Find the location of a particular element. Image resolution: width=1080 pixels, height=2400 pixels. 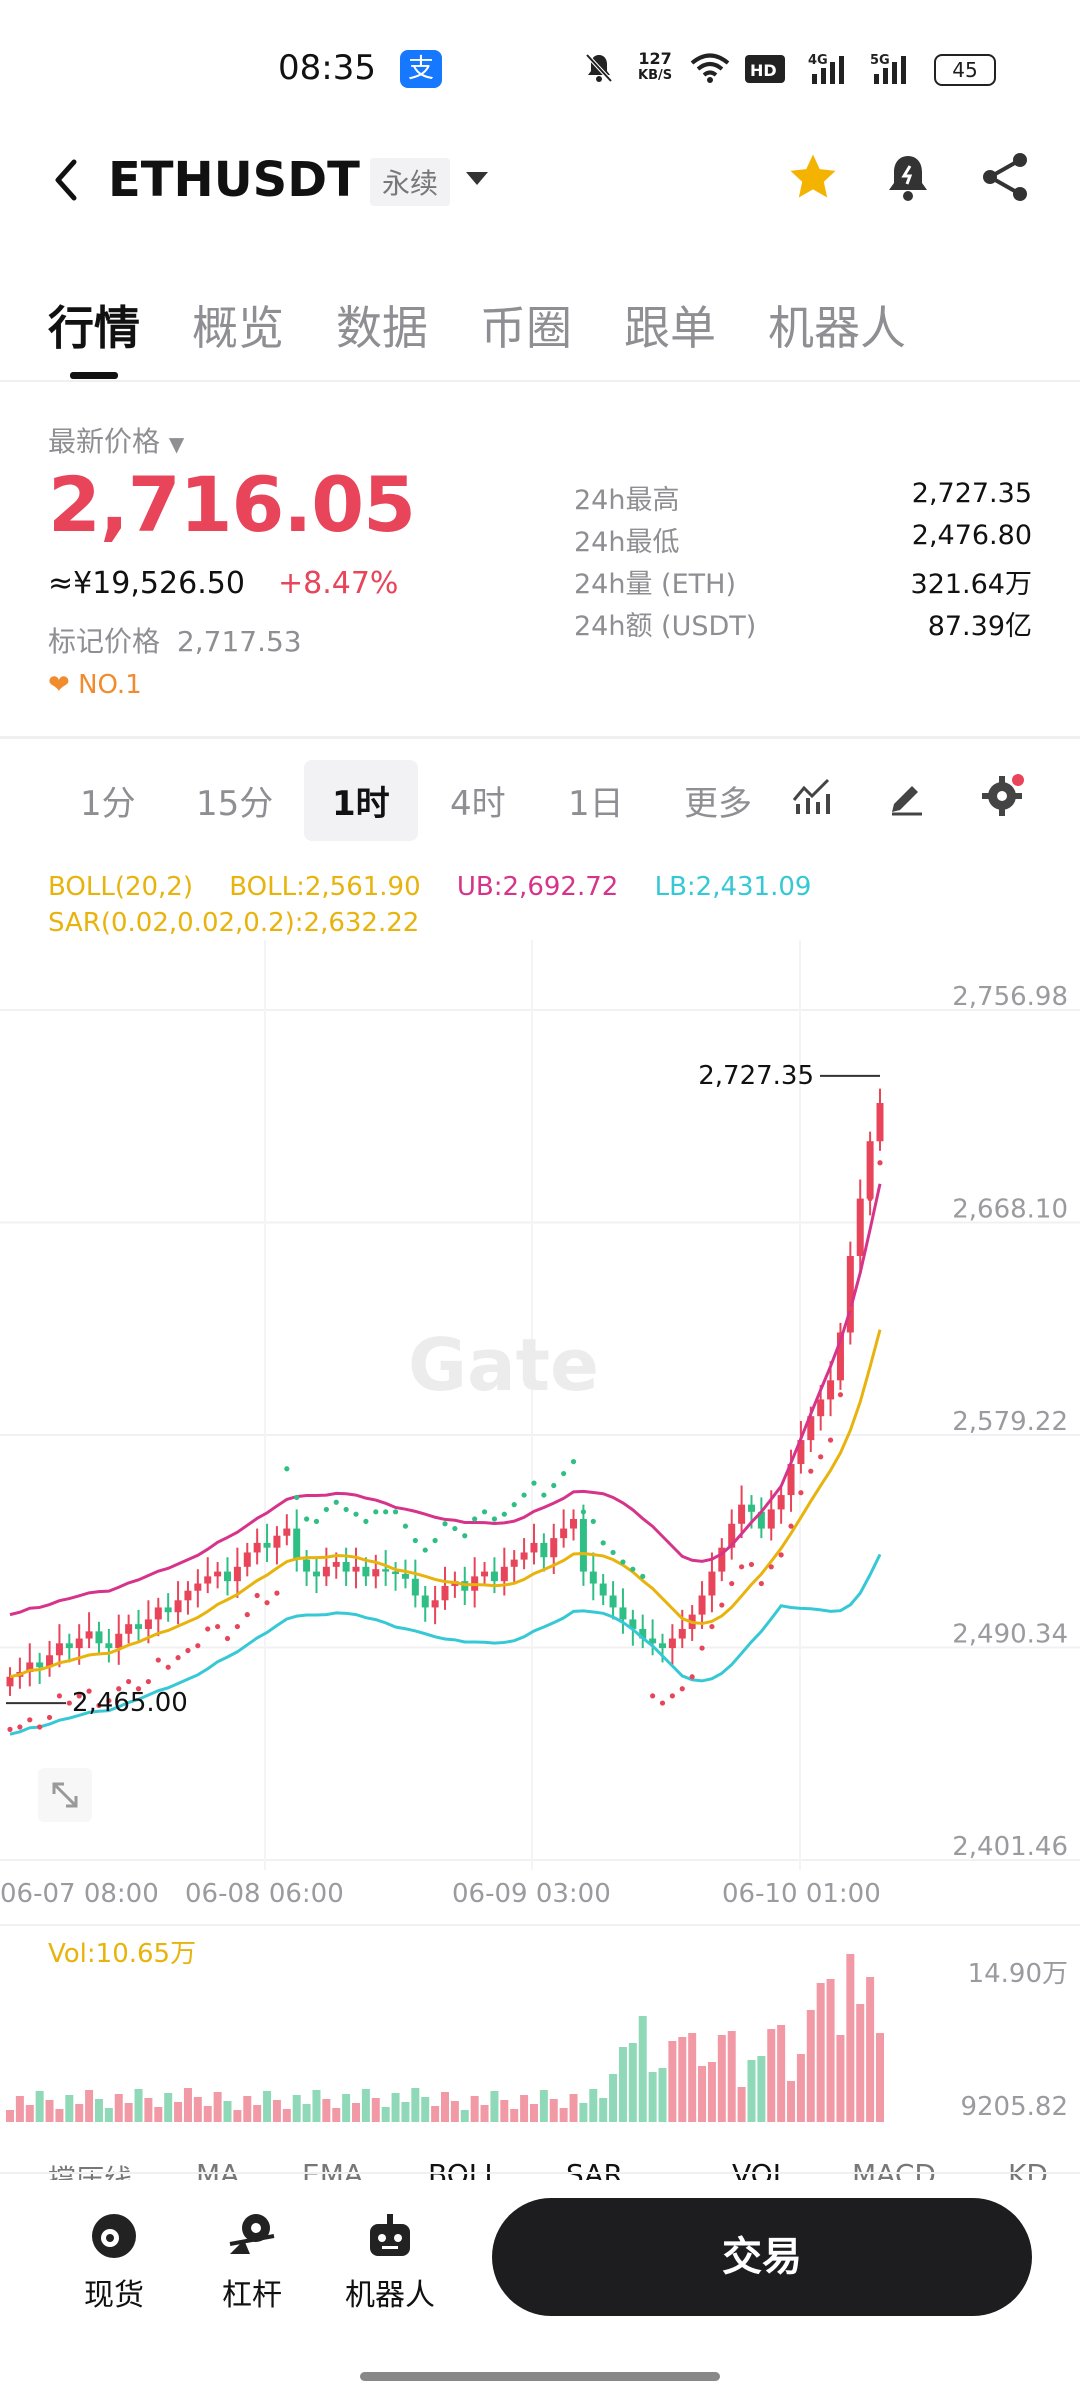

boll-params: BOLL(20,2) is located at coordinates (120, 887).